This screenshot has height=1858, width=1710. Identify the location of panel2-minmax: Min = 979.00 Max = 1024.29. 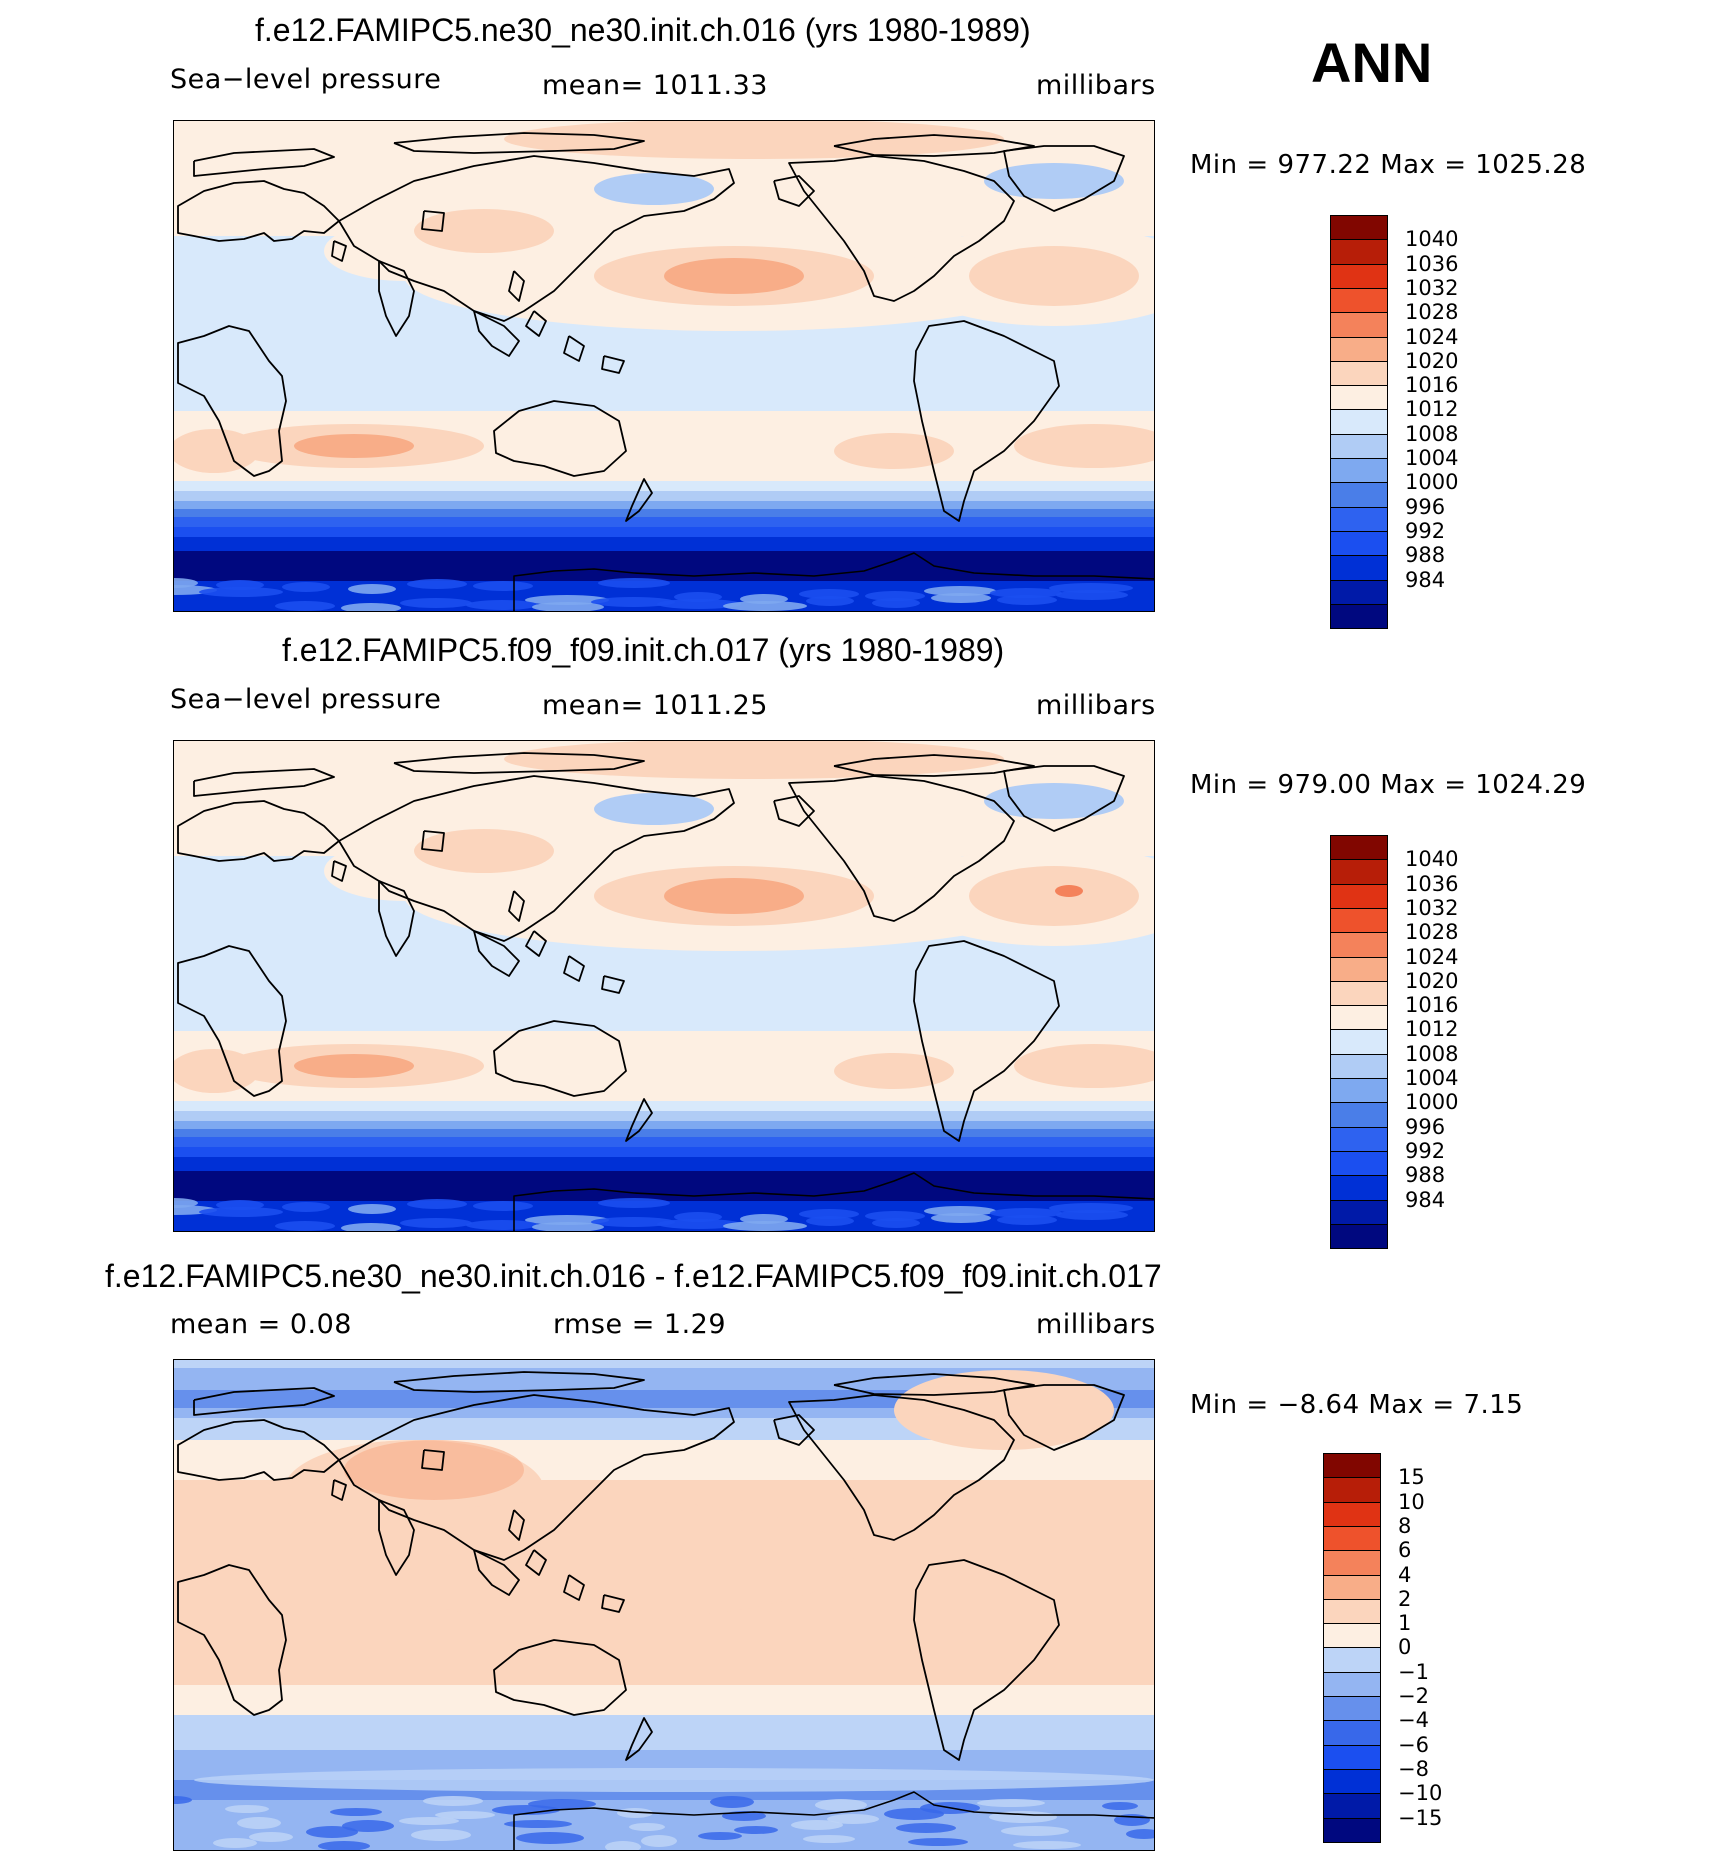
(1388, 785).